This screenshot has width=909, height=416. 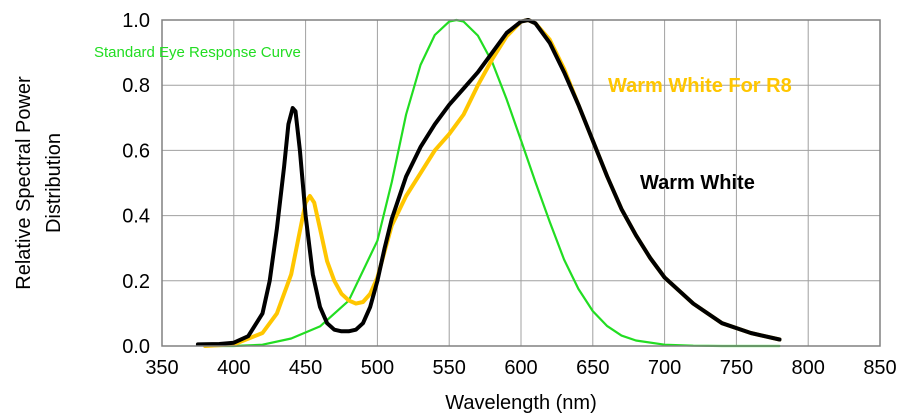 I want to click on x-tick-label: 600, so click(x=520, y=368).